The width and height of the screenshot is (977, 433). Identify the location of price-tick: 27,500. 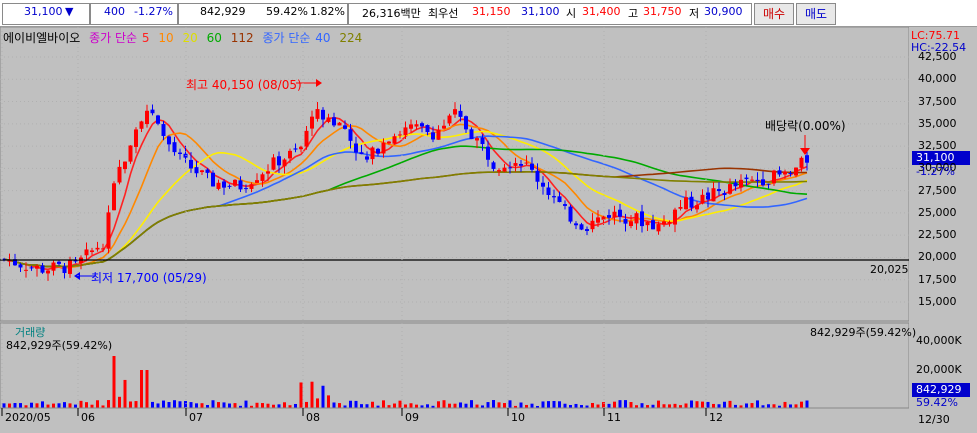
(937, 190).